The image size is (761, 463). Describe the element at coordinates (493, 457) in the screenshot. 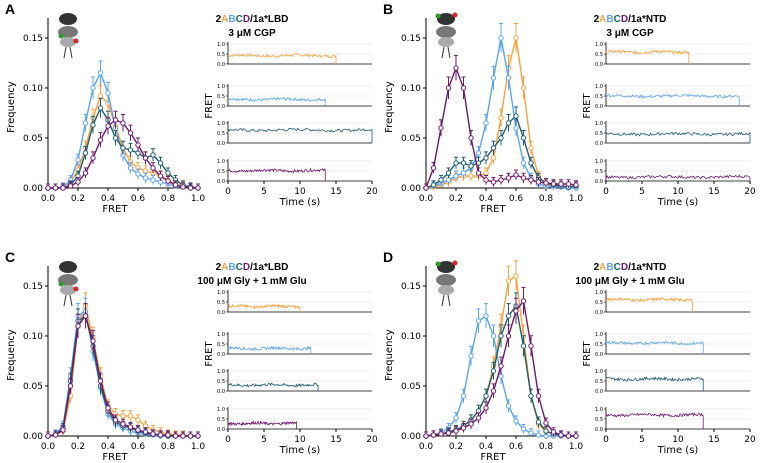

I see `x-axis-label: FRET` at that location.